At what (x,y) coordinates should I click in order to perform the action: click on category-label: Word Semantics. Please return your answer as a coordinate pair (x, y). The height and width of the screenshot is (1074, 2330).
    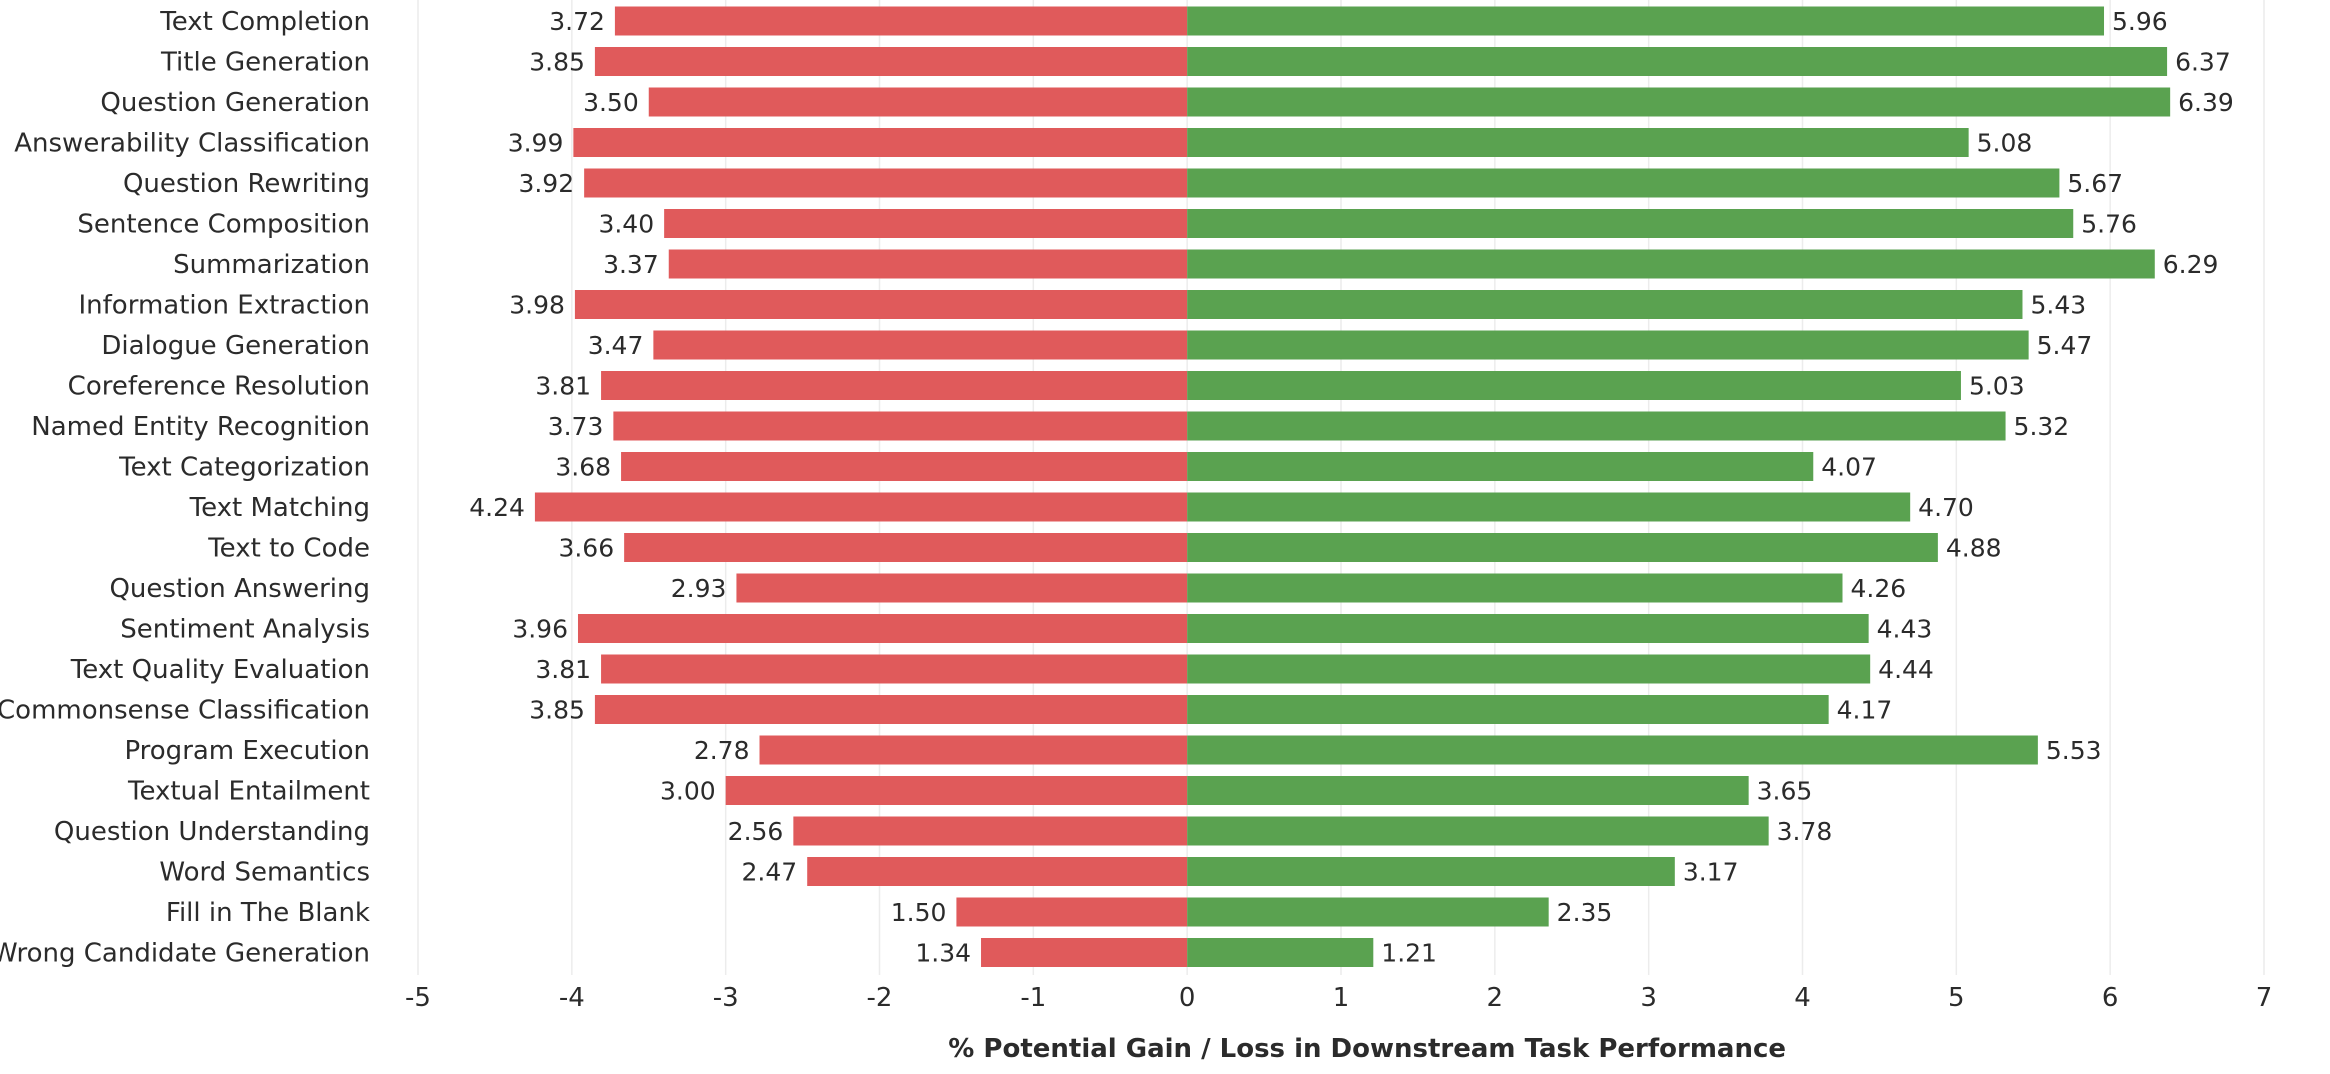
    Looking at the image, I should click on (264, 873).